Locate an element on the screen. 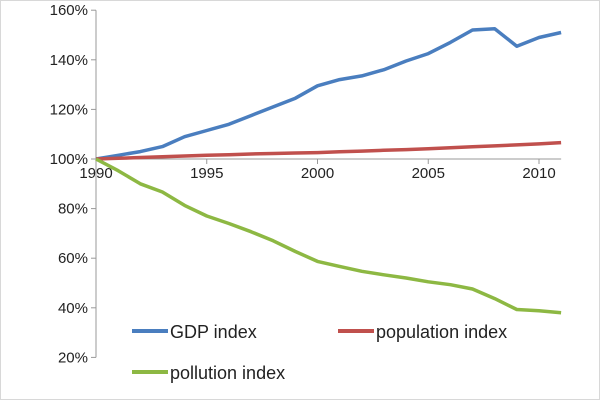 The width and height of the screenshot is (600, 400). y-tick-label: 20% is located at coordinates (73, 357).